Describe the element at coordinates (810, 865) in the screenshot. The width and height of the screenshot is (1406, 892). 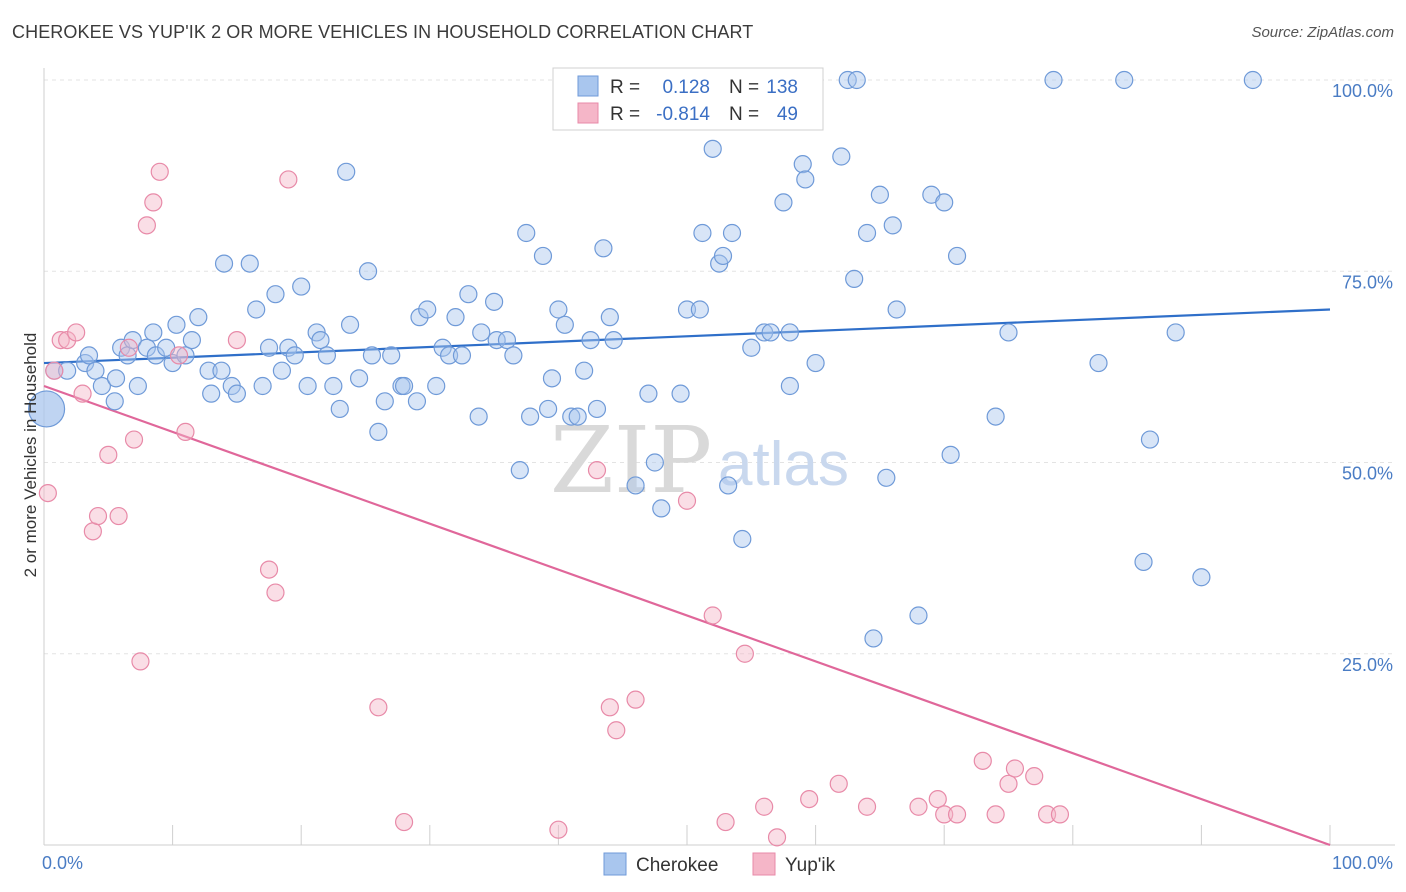
I see `legend-bottom-label-yupik: Yup'ik` at that location.